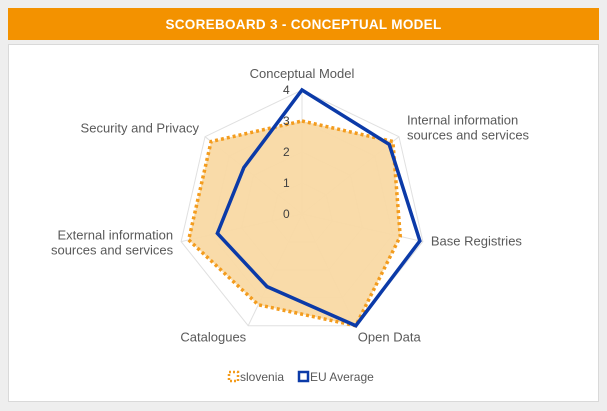 The width and height of the screenshot is (607, 411). I want to click on axis-label-4: Catalogues, so click(213, 337).